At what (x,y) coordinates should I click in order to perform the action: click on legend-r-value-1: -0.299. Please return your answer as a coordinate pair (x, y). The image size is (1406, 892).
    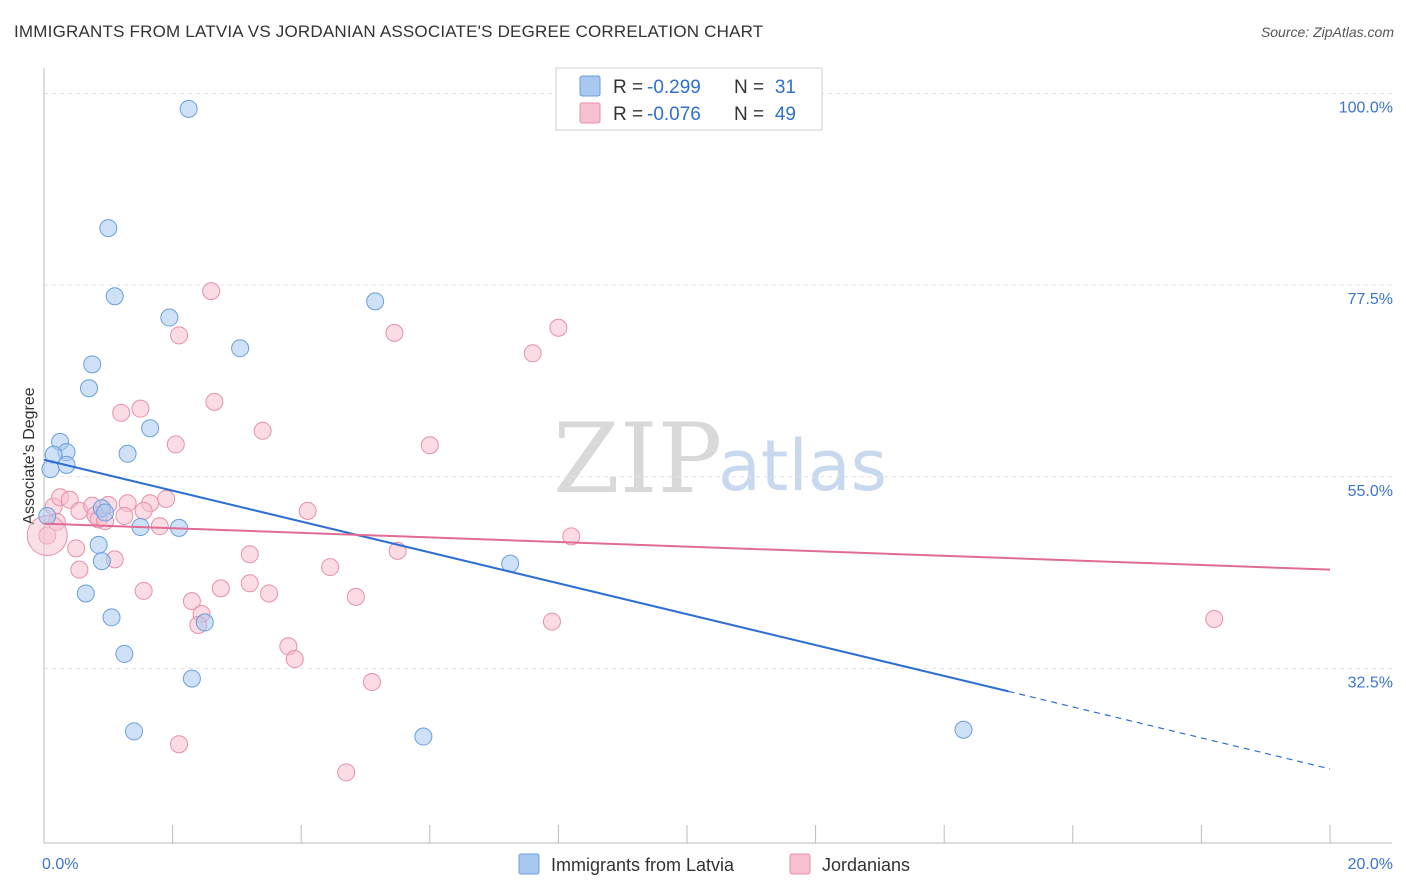
    Looking at the image, I should click on (674, 87).